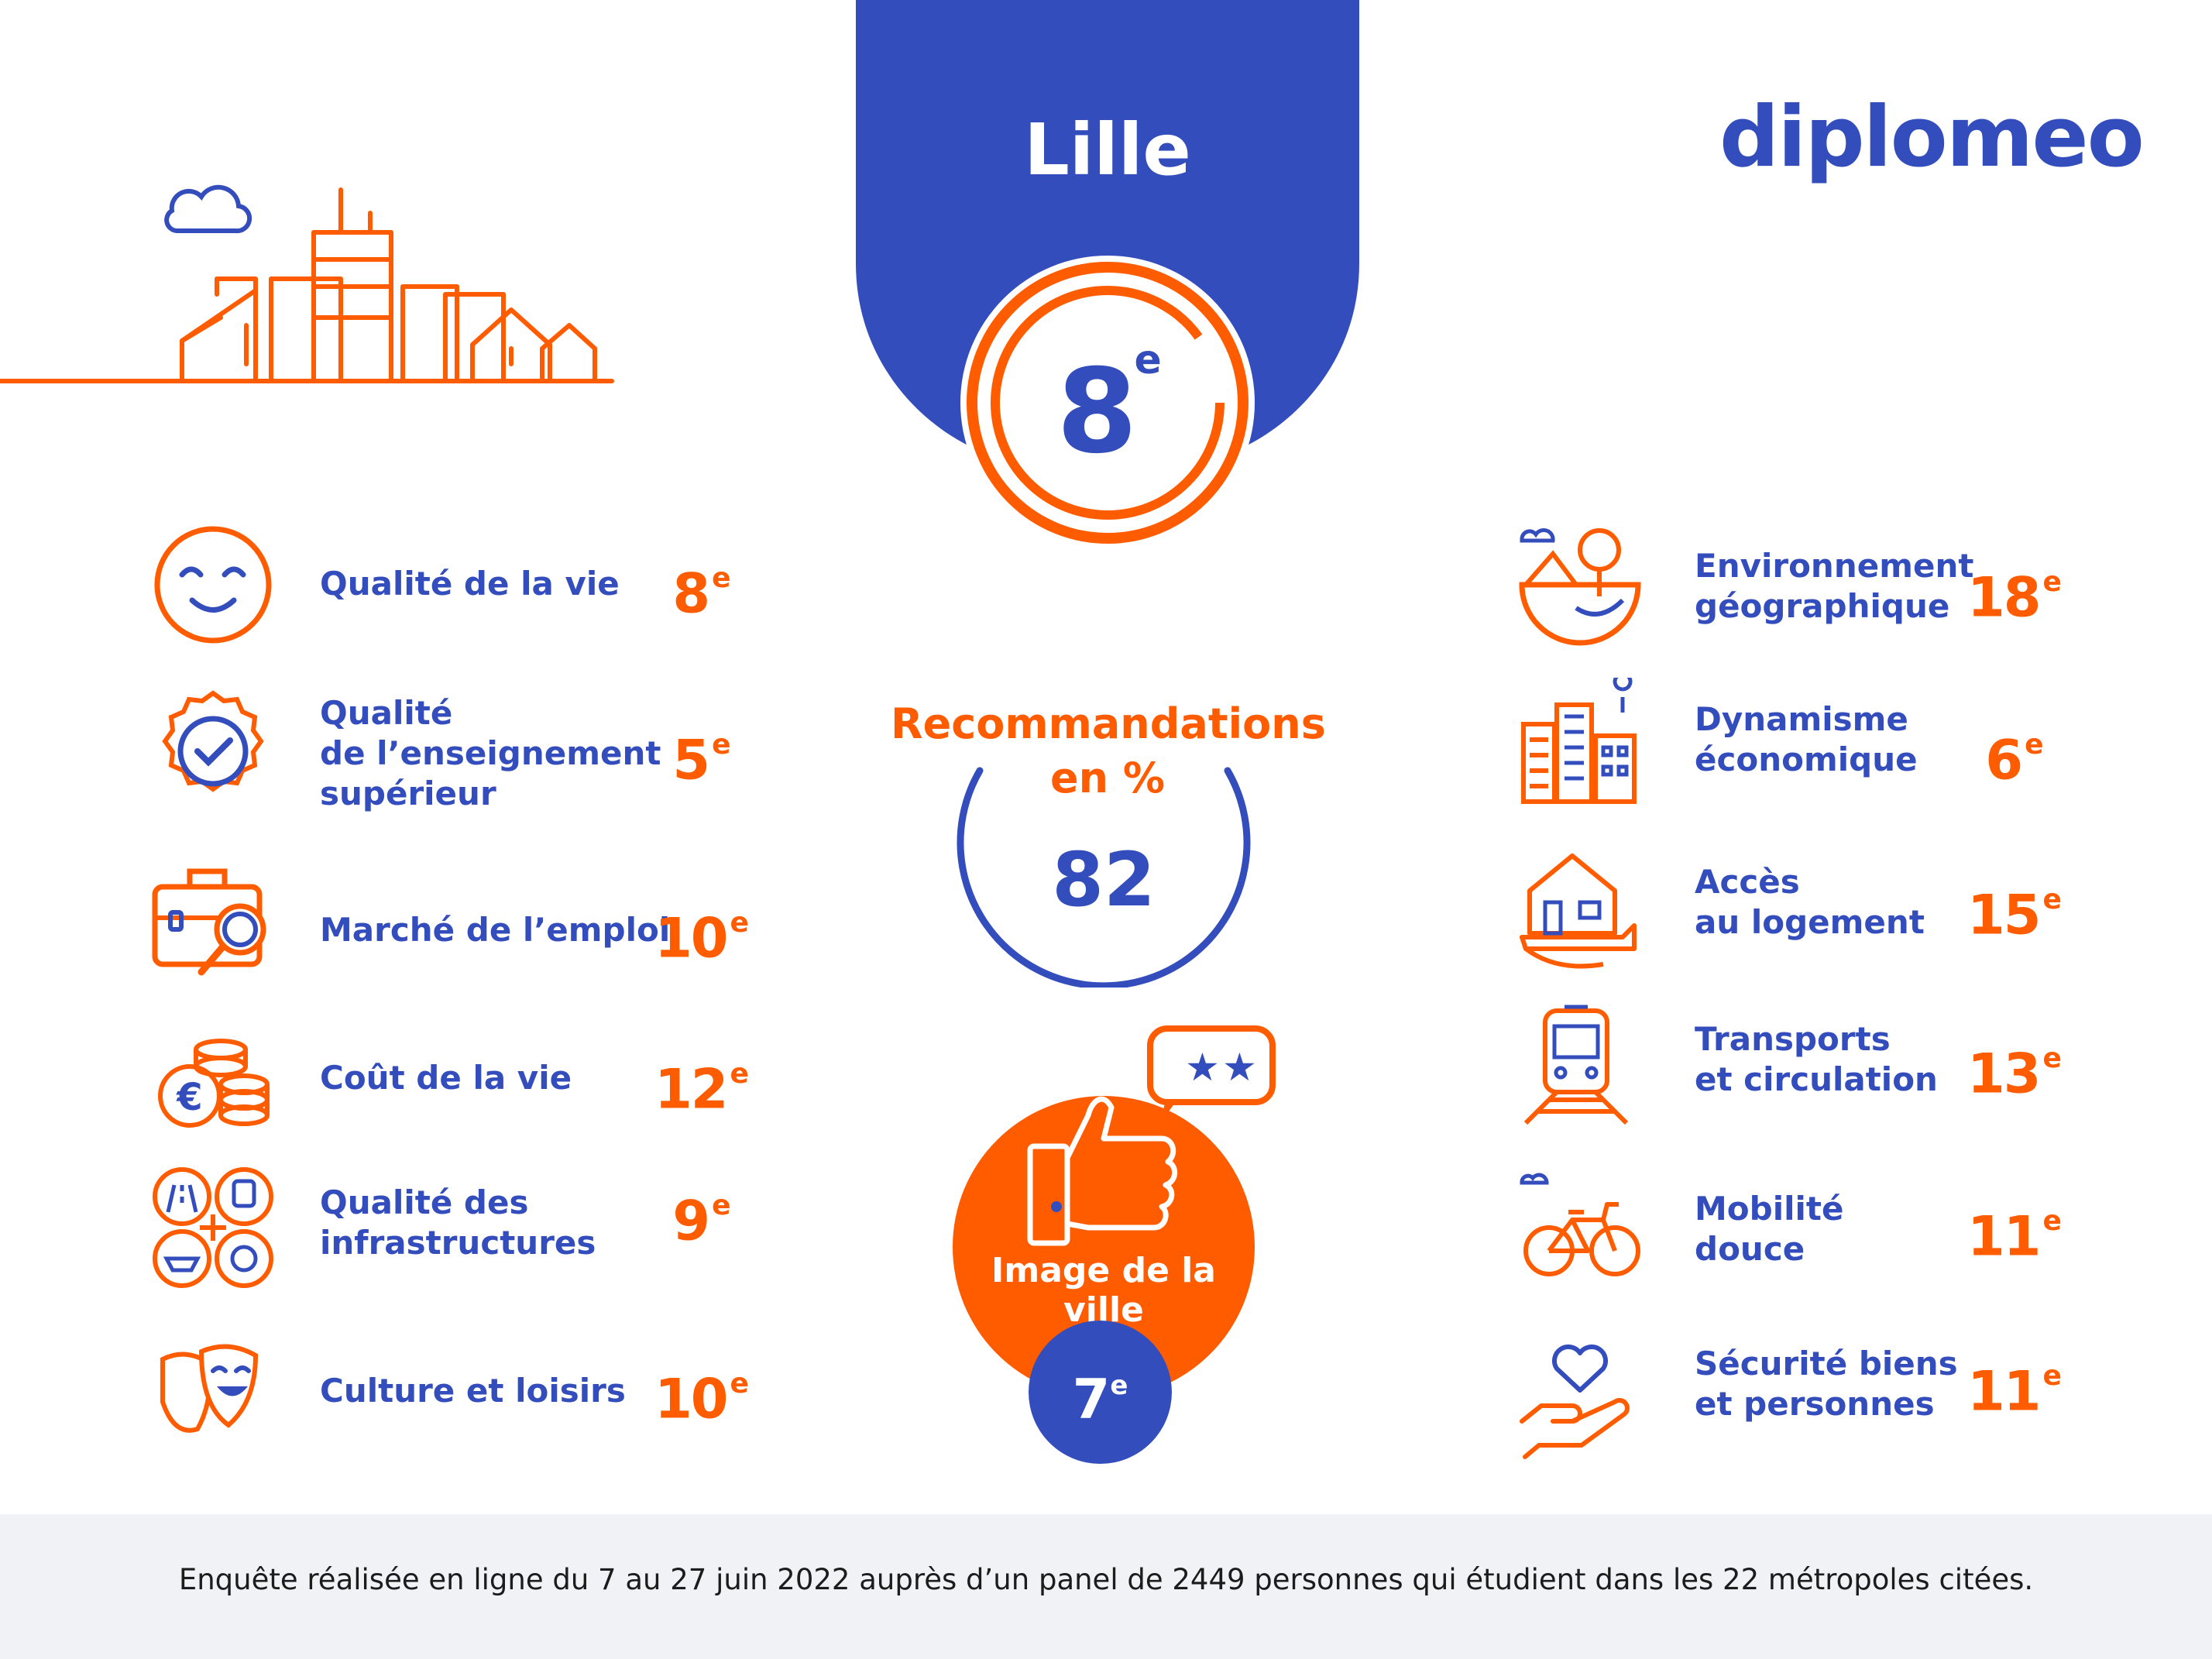  What do you see at coordinates (1580, 1224) in the screenshot?
I see `bicycle-icon` at bounding box center [1580, 1224].